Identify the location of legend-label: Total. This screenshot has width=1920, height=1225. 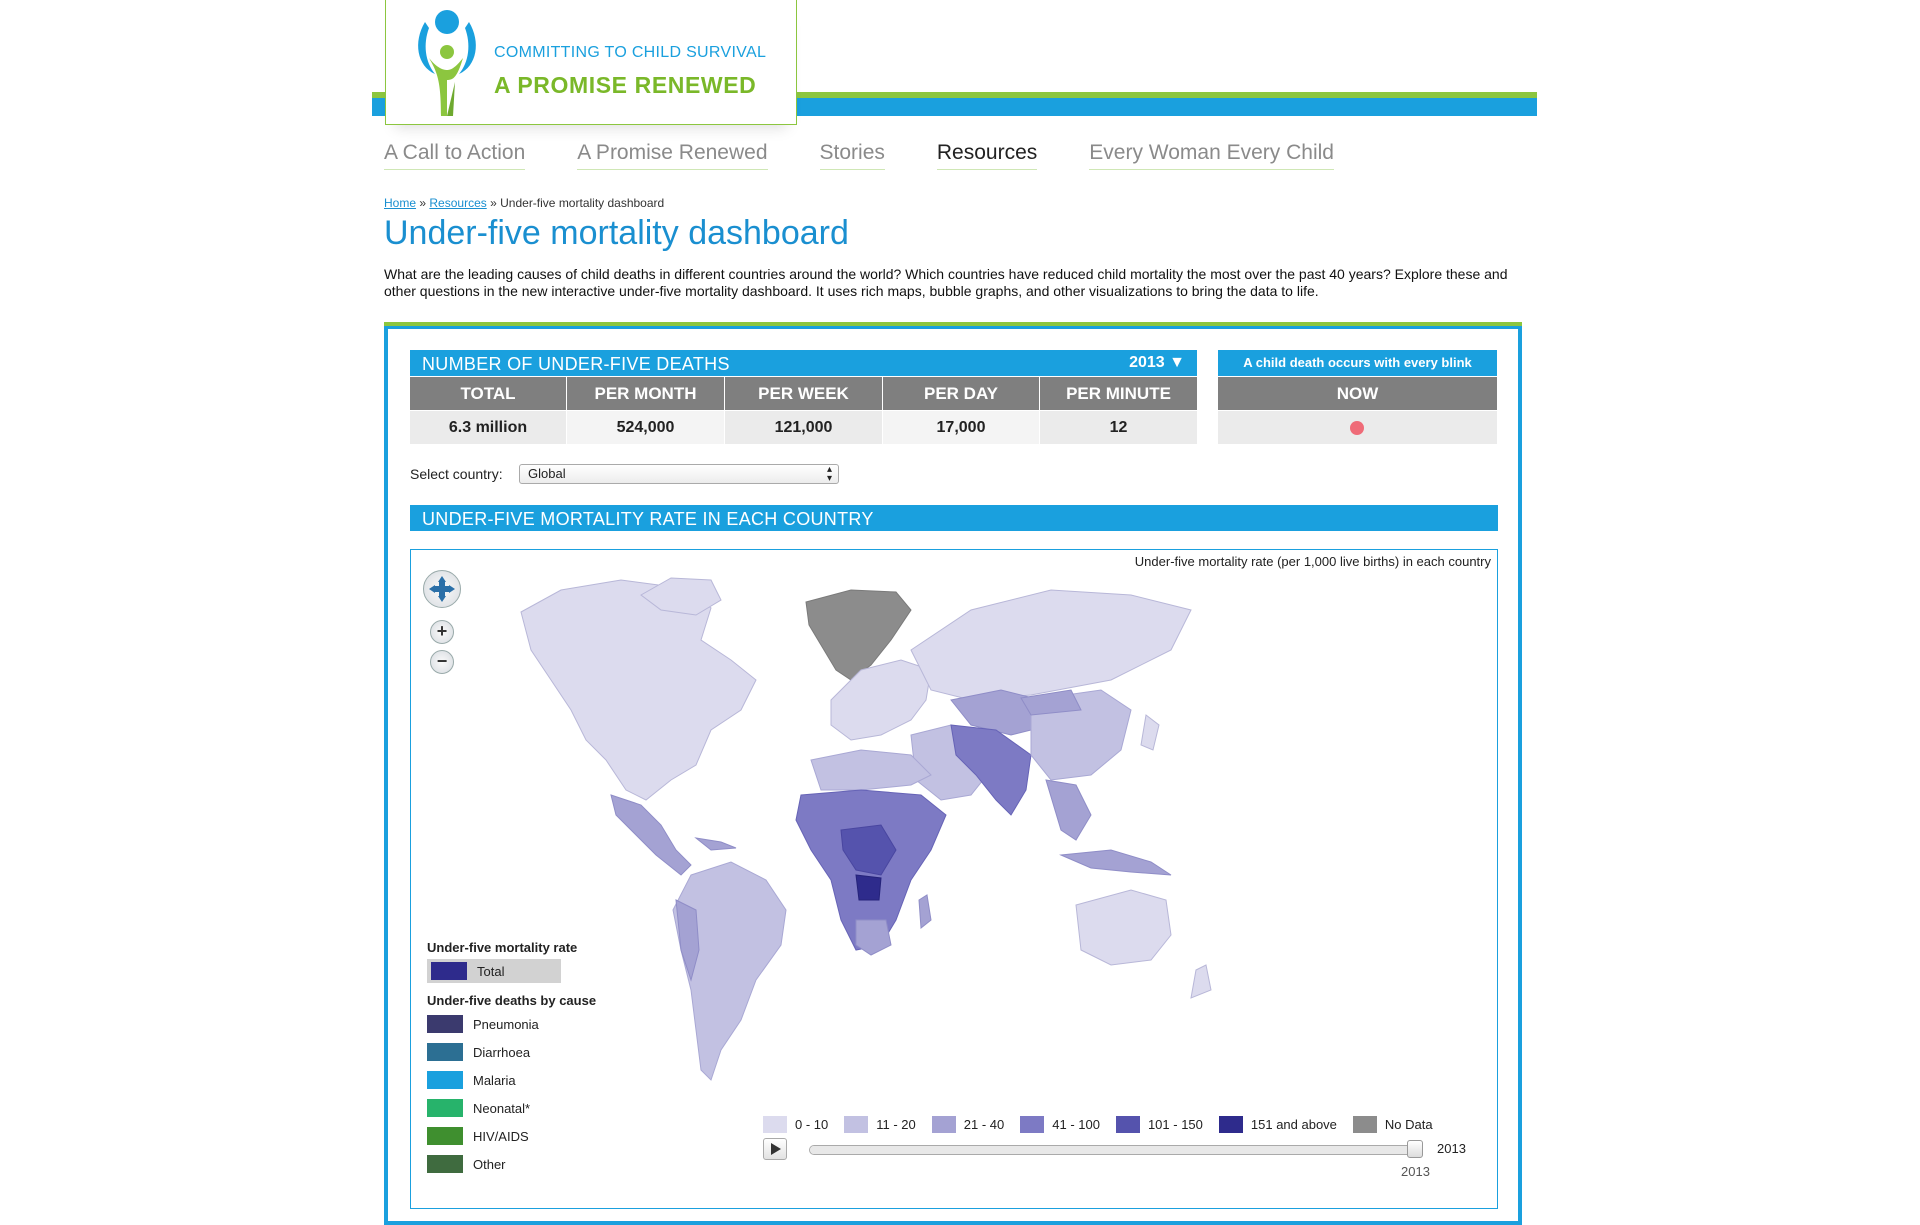
(491, 971).